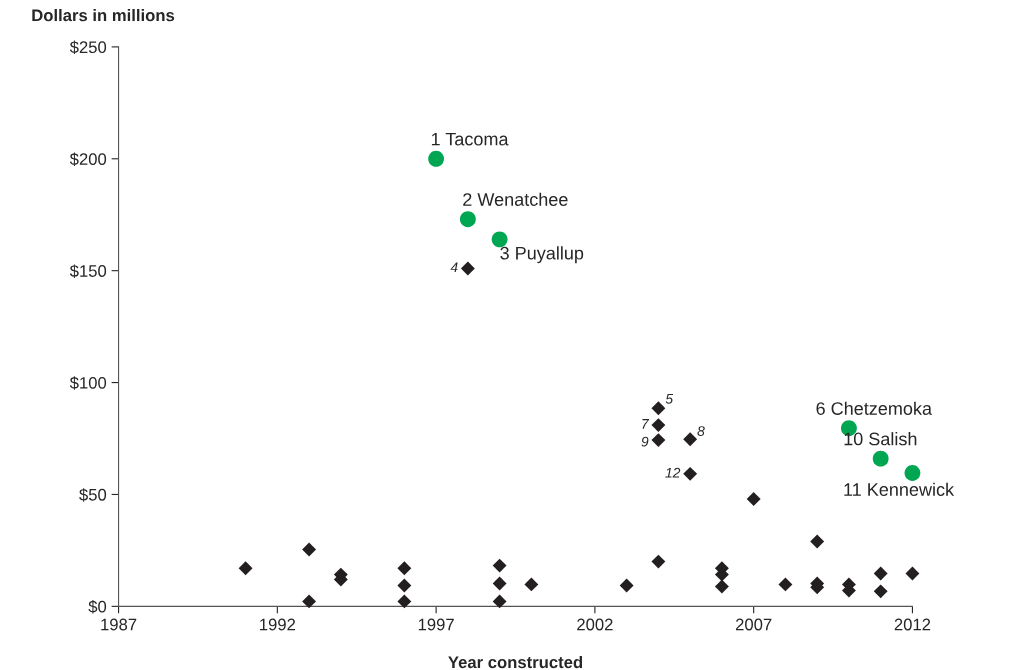 Image resolution: width=1031 pixels, height=670 pixels. I want to click on x-tick-label: 1992, so click(278, 624).